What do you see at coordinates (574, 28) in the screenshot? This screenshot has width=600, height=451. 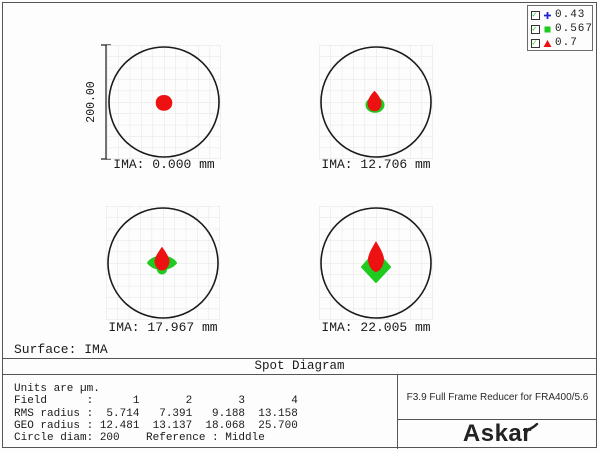 I see `legend-wavelength-value: 0.567` at bounding box center [574, 28].